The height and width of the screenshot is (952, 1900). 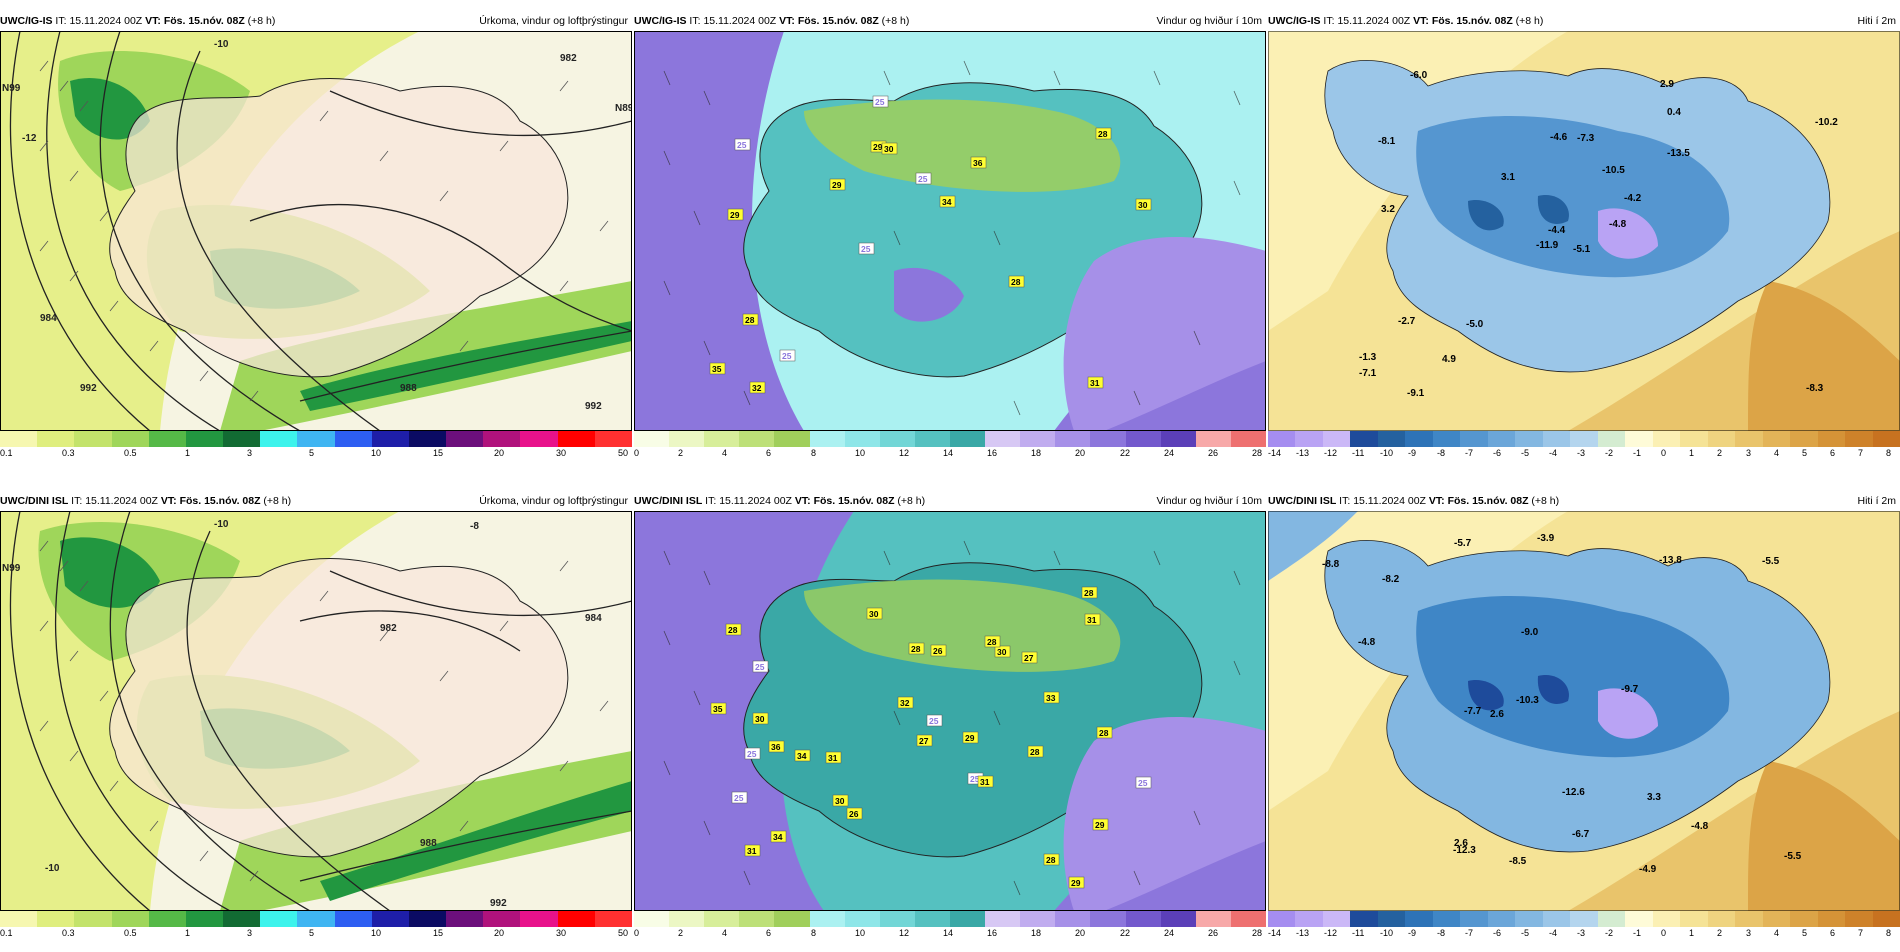 I want to click on colorbar-tick: 26, so click(x=1213, y=933).